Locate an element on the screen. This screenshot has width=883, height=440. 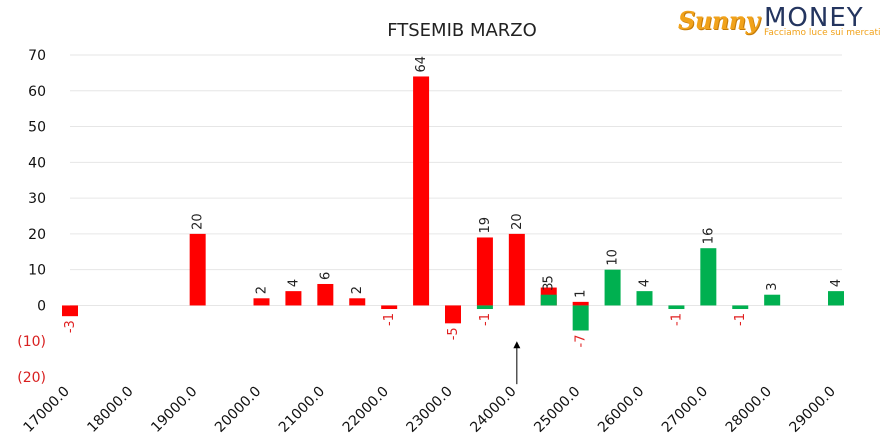
x-tick-label: 25000.0 is located at coordinates (557, 410).